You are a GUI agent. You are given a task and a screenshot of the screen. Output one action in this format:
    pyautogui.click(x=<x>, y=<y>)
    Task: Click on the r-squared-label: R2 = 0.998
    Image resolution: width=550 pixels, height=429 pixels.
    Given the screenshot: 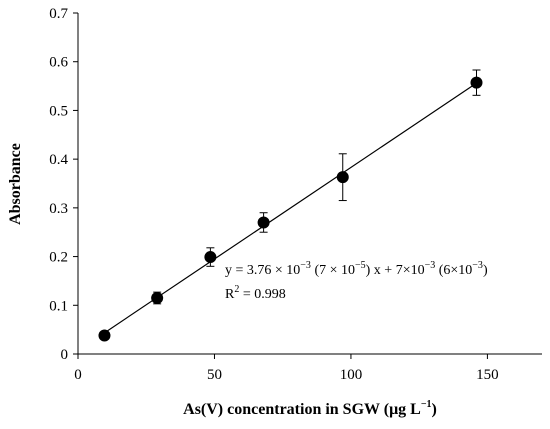 What is the action you would take?
    pyautogui.click(x=255, y=293)
    